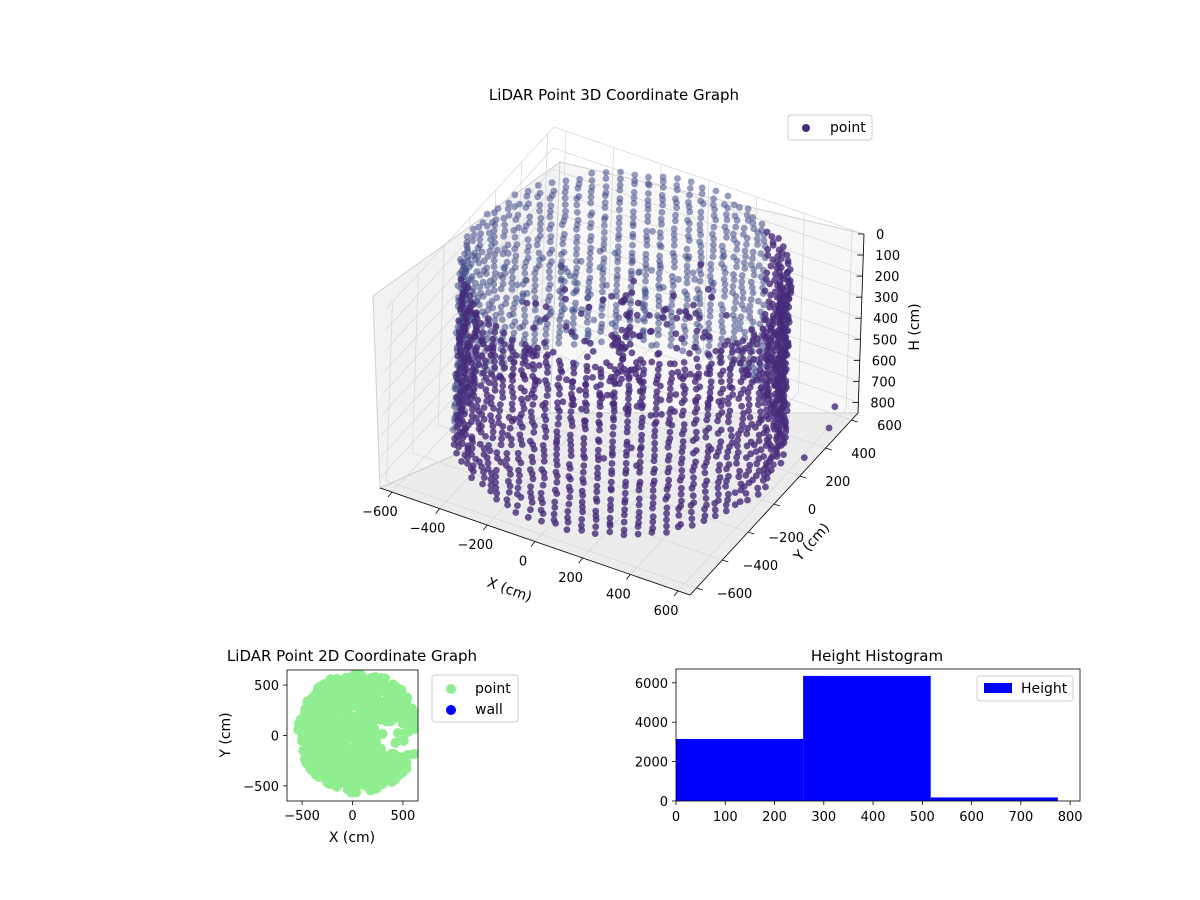 The width and height of the screenshot is (1200, 900). What do you see at coordinates (882, 403) in the screenshot?
I see `z-tick-label-3d: 800` at bounding box center [882, 403].